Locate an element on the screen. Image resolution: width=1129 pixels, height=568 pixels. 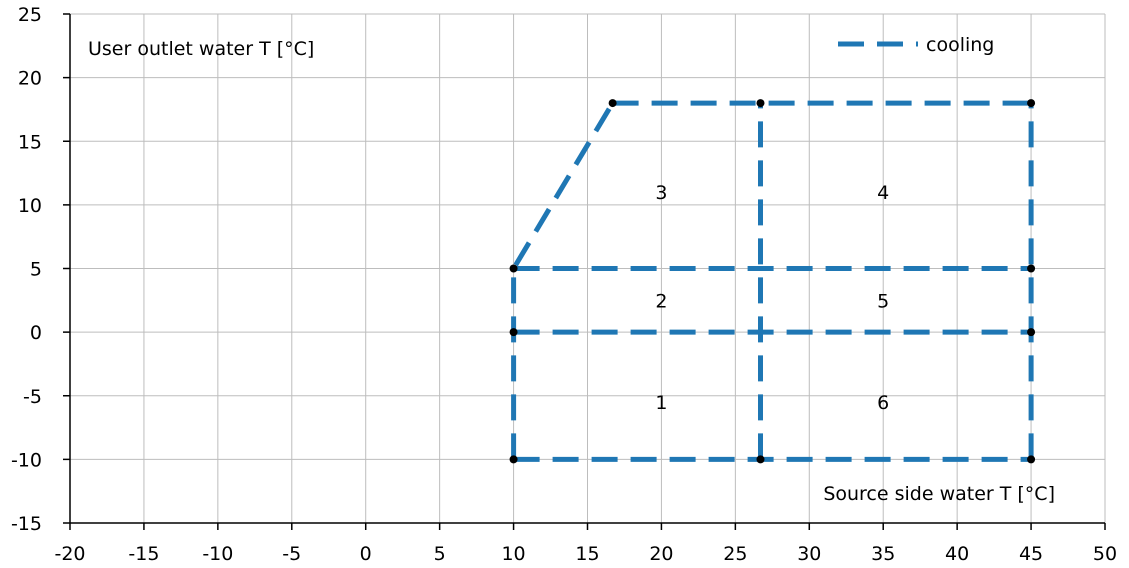
zone-labels: 1 2 3 4 5 6 is located at coordinates (772, 298).